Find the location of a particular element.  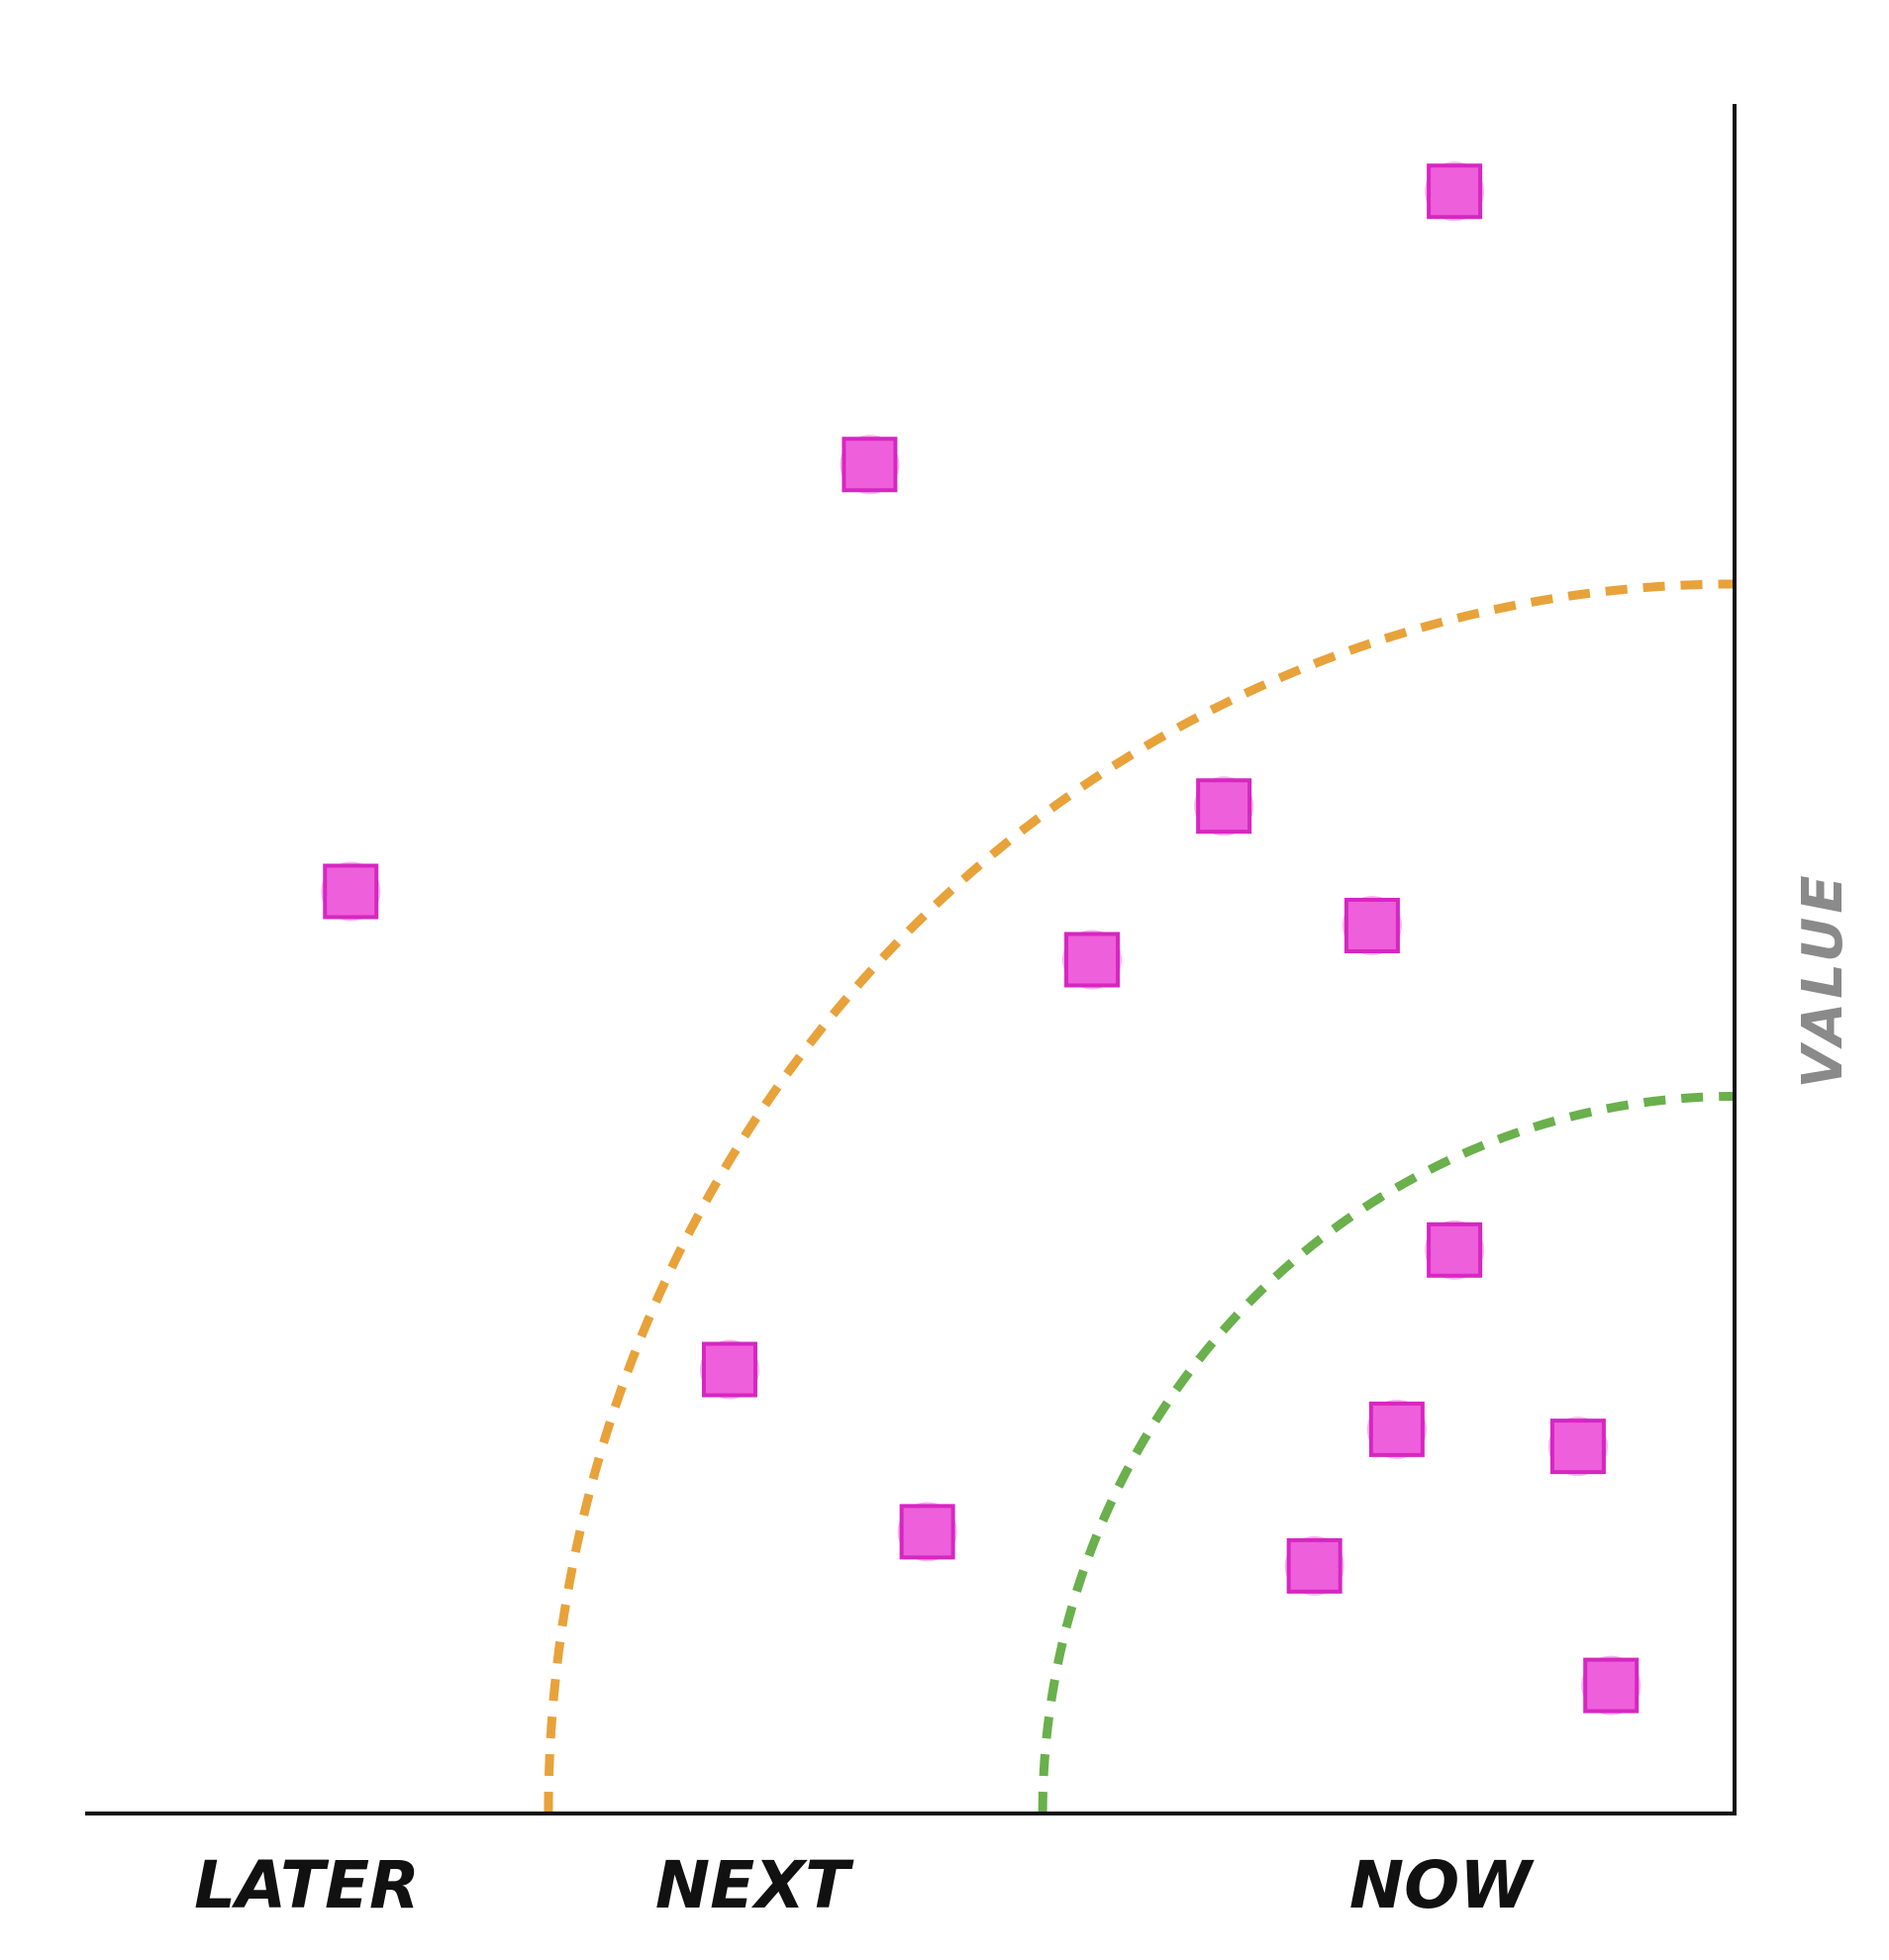

x-category-label: NEXT is located at coordinates (755, 1885).